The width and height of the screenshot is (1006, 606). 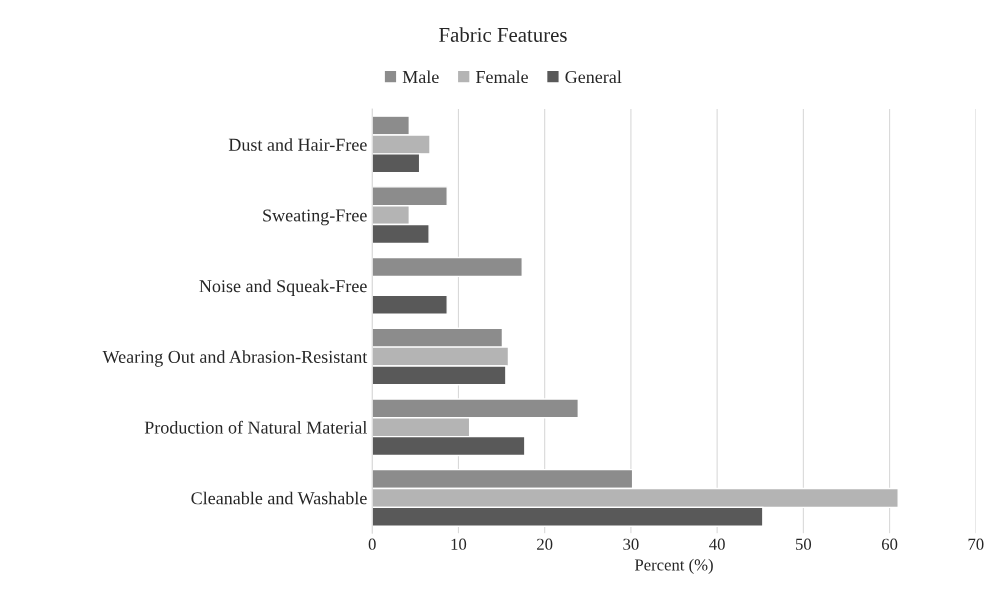 What do you see at coordinates (503, 34) in the screenshot?
I see `chart-title: Fabric Features` at bounding box center [503, 34].